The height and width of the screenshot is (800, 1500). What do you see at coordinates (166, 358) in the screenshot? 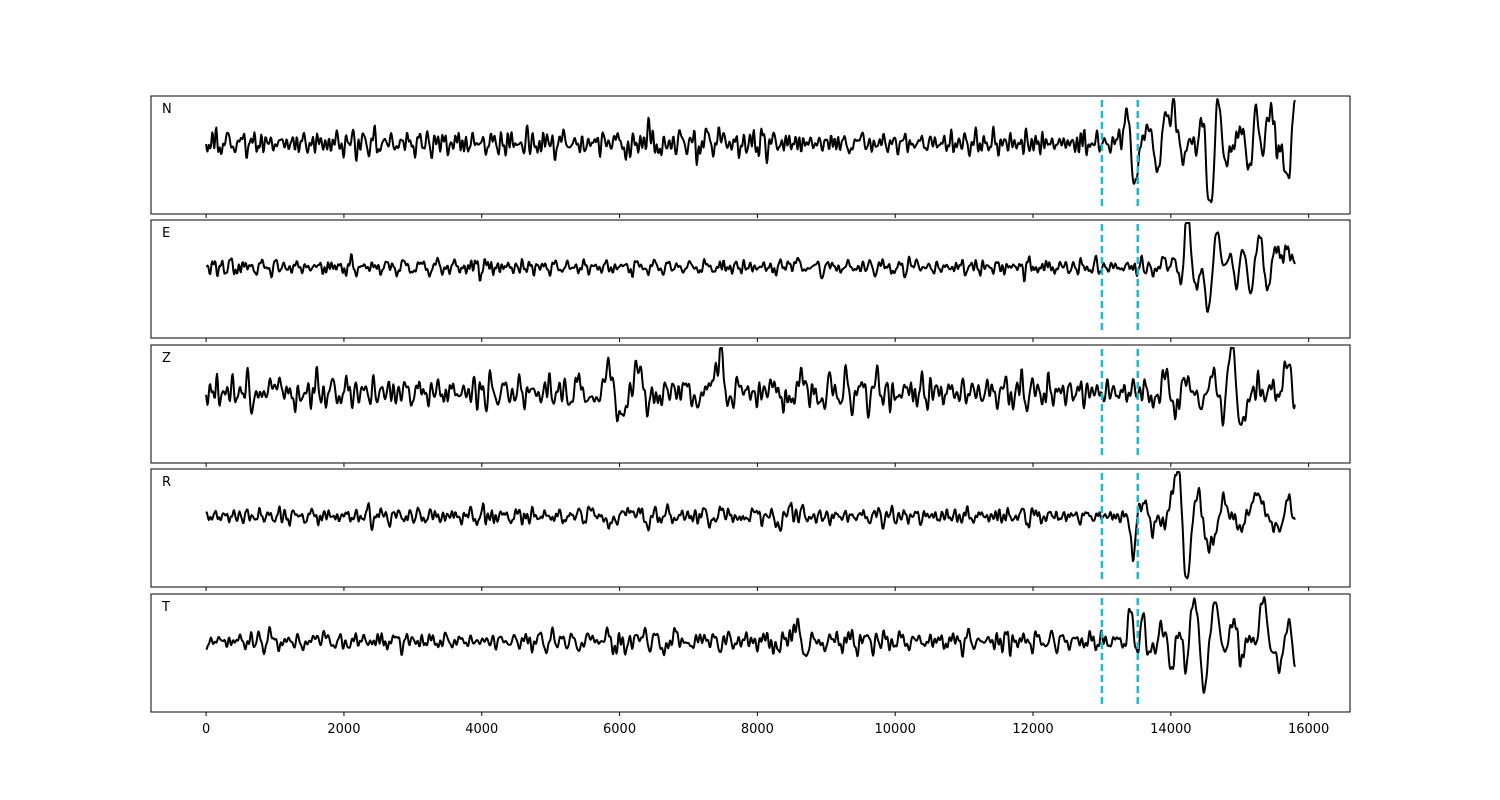
I see `channel-label: Z` at bounding box center [166, 358].